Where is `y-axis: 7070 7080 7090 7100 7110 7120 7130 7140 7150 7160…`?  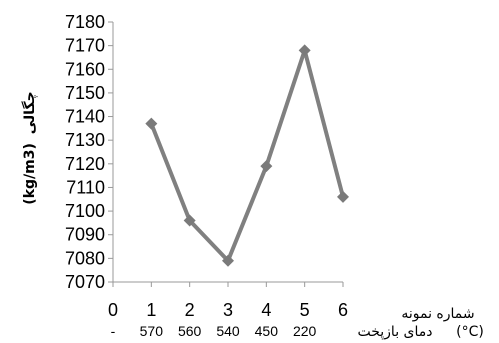
y-axis: 7070 7080 7090 7100 7110 7120 7130 7140 7150 7160… is located at coordinates (89, 152).